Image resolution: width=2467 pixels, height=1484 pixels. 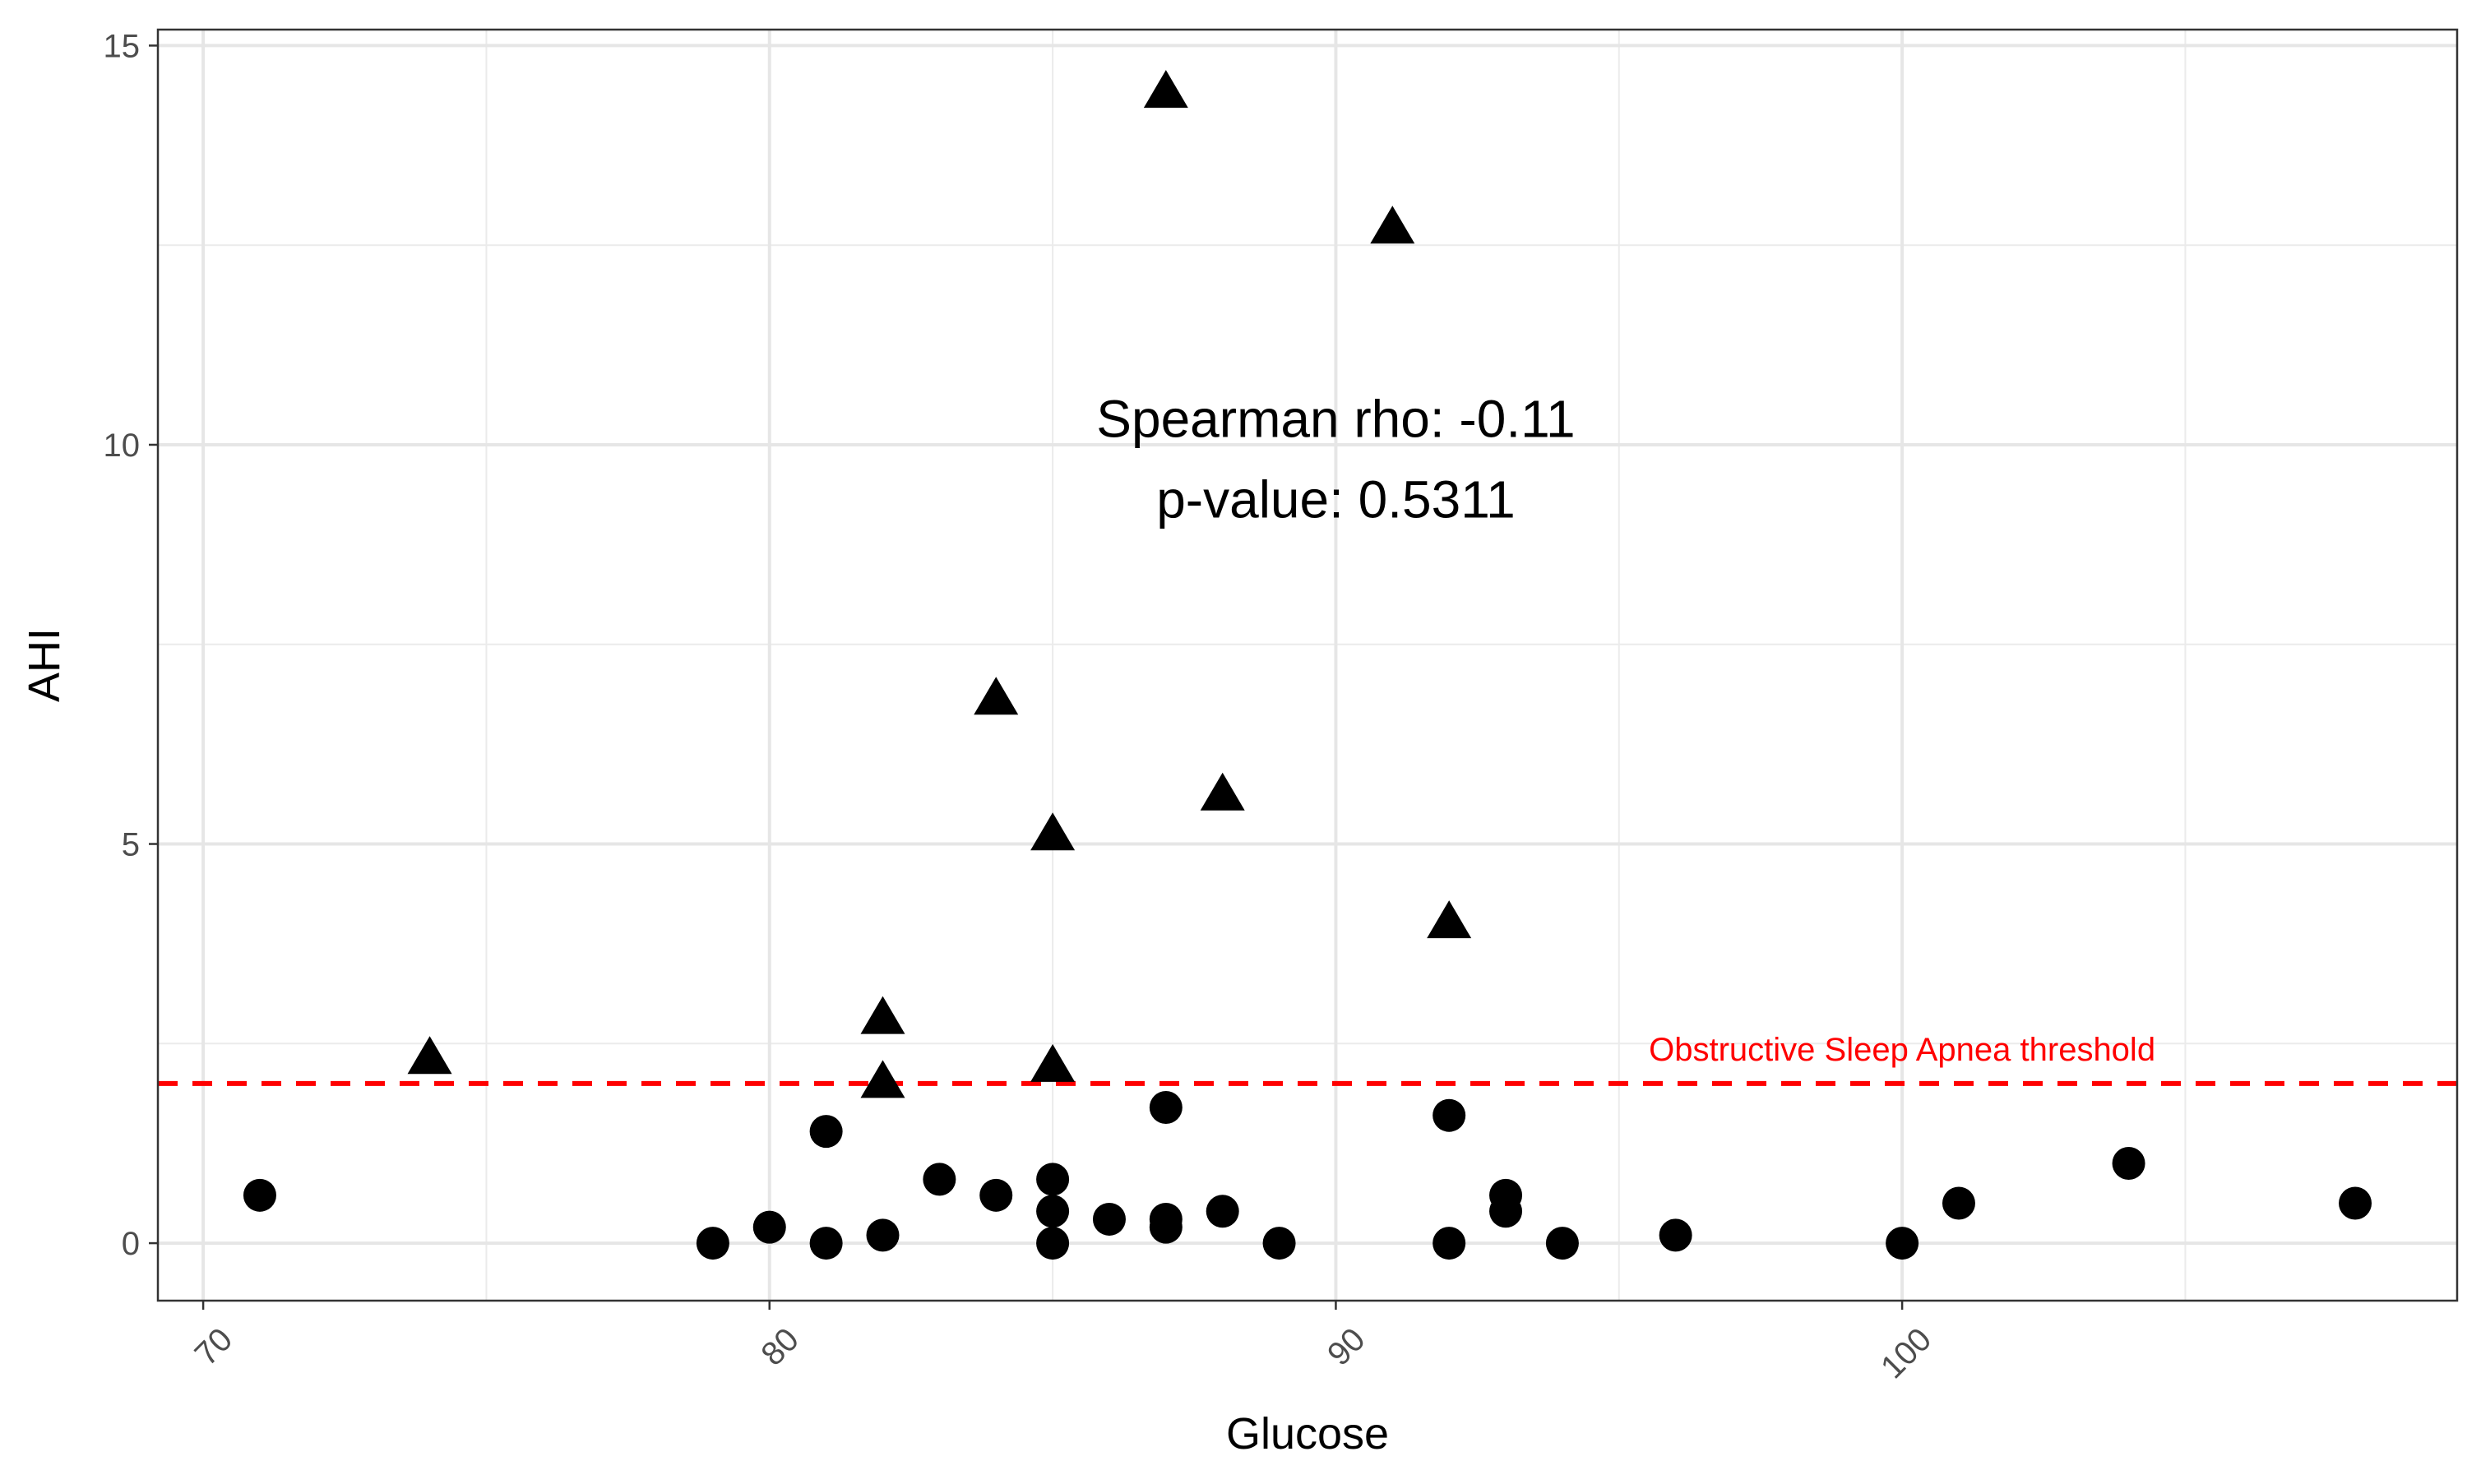 I want to click on annotation-layer: Spearman rho: -0.11 p-value: 0.5311, so click(x=1335, y=460).